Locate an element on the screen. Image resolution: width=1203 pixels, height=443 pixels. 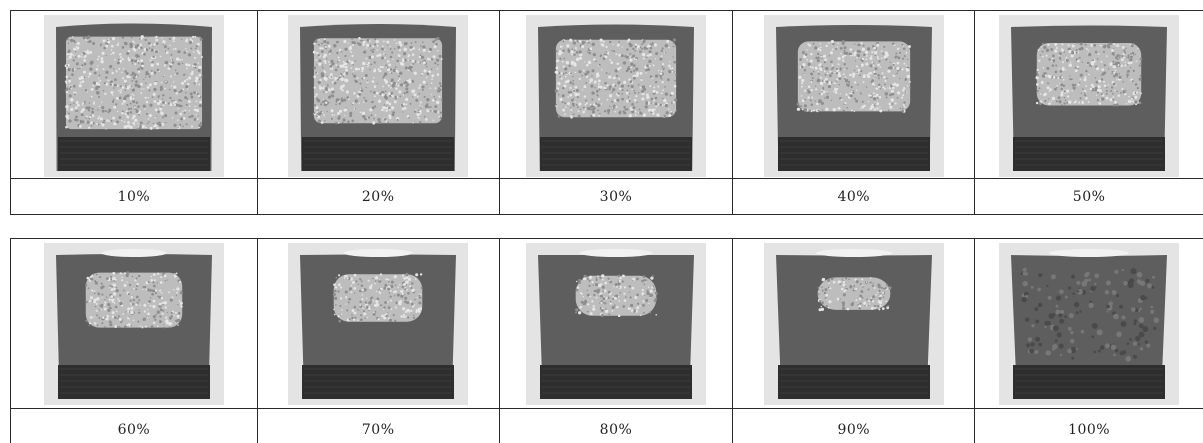
specimen-cell: 10% is located at coordinates (134, 112).